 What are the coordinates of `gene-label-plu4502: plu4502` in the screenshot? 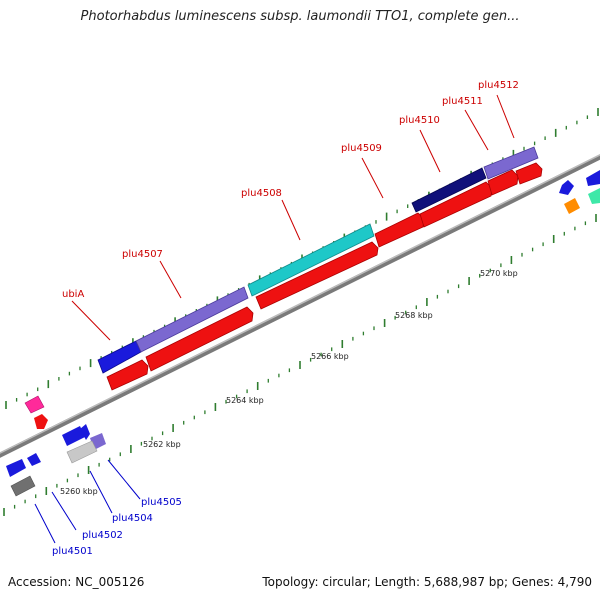 It's located at (102, 535).